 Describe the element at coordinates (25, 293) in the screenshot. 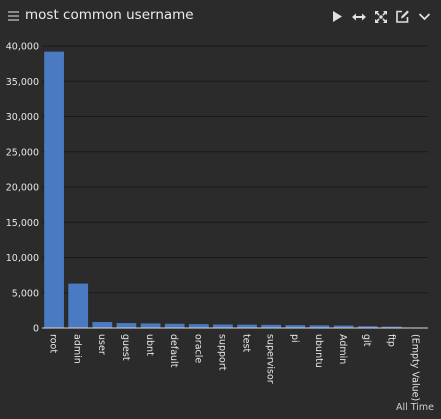

I see `y-tick-label: 5,000` at that location.